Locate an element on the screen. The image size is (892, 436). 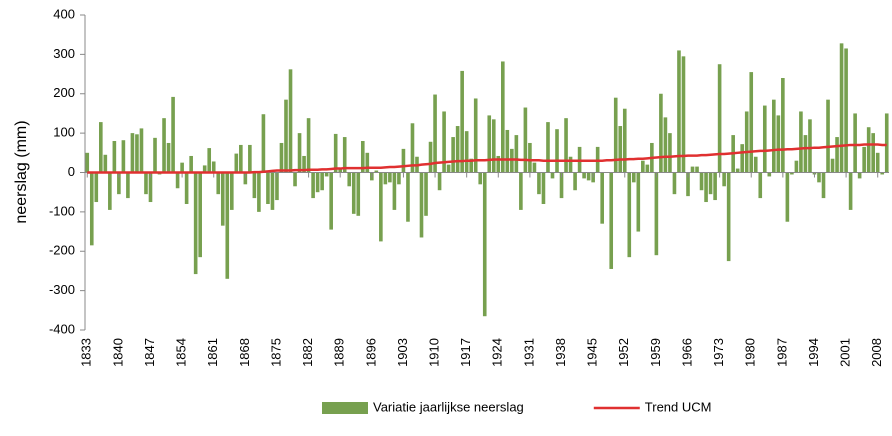
x-tick-label: 1980 is located at coordinates (750, 352).